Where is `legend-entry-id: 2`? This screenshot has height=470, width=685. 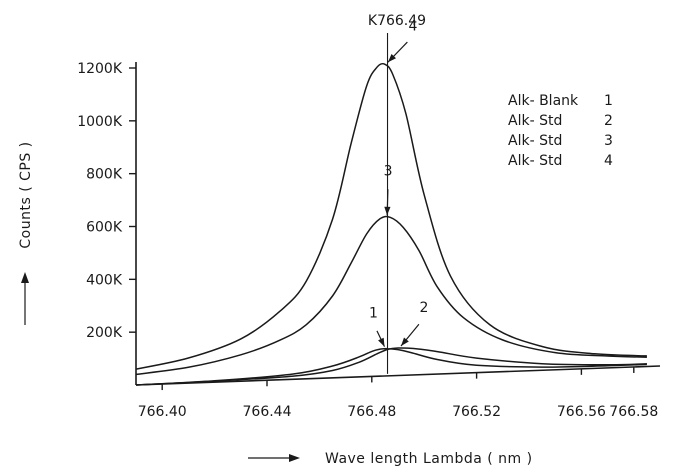 legend-entry-id: 2 is located at coordinates (608, 121).